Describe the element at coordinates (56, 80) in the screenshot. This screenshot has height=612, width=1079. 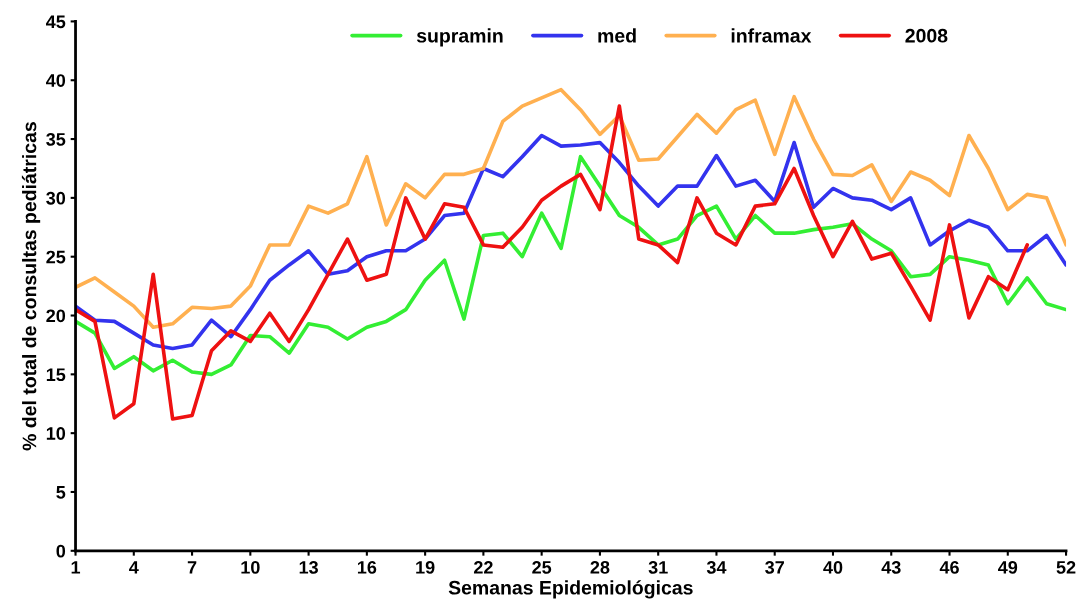
I see `y-tick-label: 40` at that location.